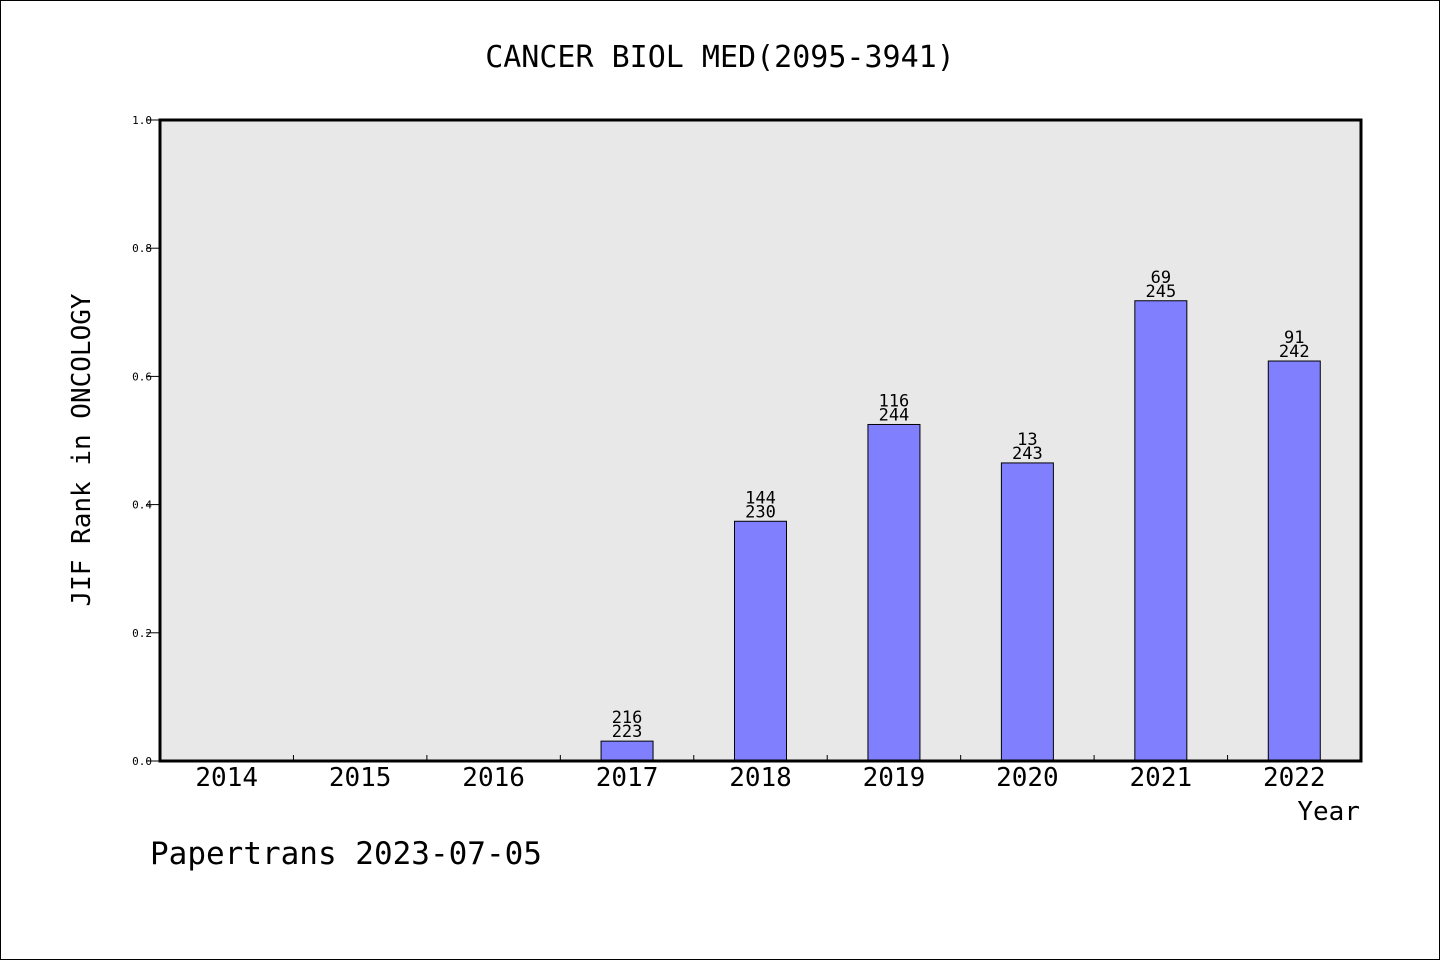 Image resolution: width=1440 pixels, height=960 pixels. Describe the element at coordinates (894, 592) in the screenshot. I see `bar-2019` at that location.